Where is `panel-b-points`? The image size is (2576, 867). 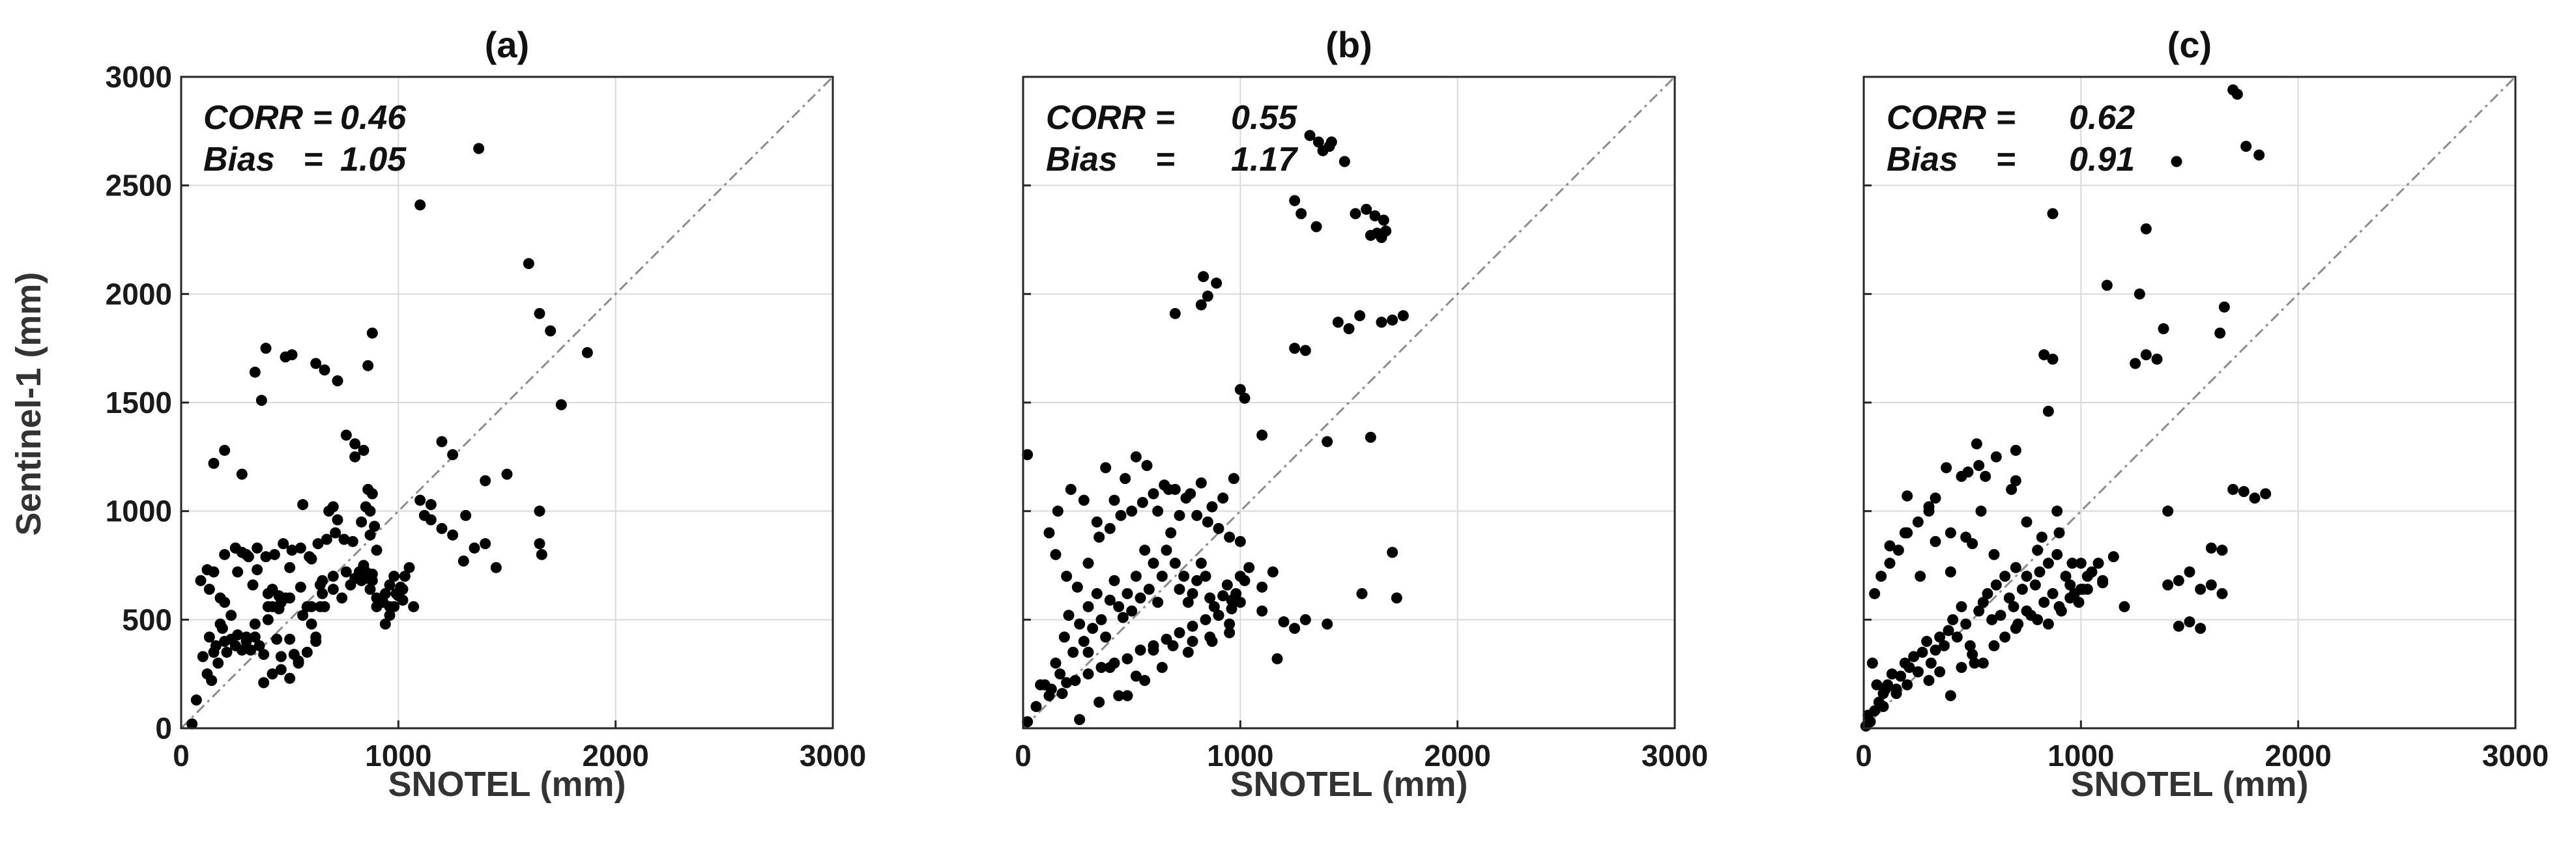 panel-b-points is located at coordinates (1215, 429).